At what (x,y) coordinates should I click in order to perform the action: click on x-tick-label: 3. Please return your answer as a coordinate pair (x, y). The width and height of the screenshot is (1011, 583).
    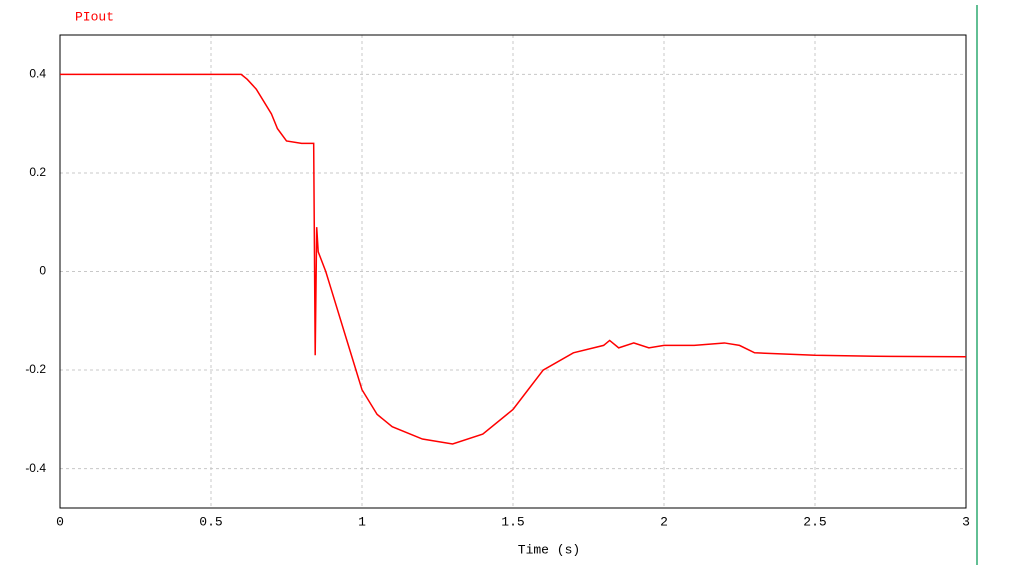
    Looking at the image, I should click on (966, 521).